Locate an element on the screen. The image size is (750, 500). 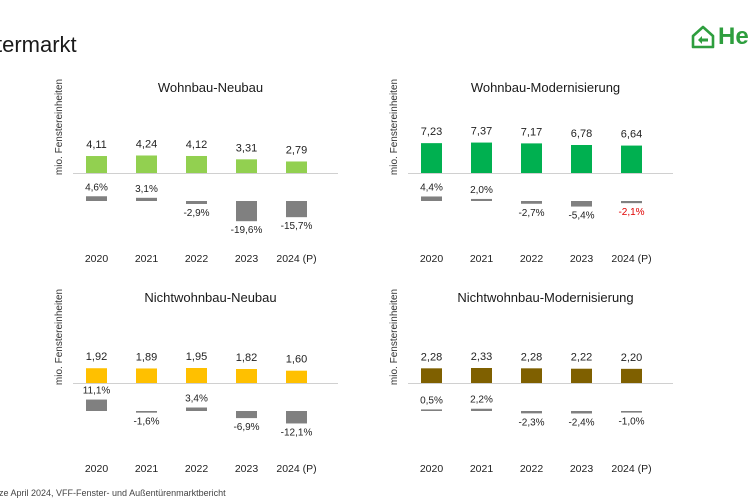
change-label: -1,6% is located at coordinates (146, 422).